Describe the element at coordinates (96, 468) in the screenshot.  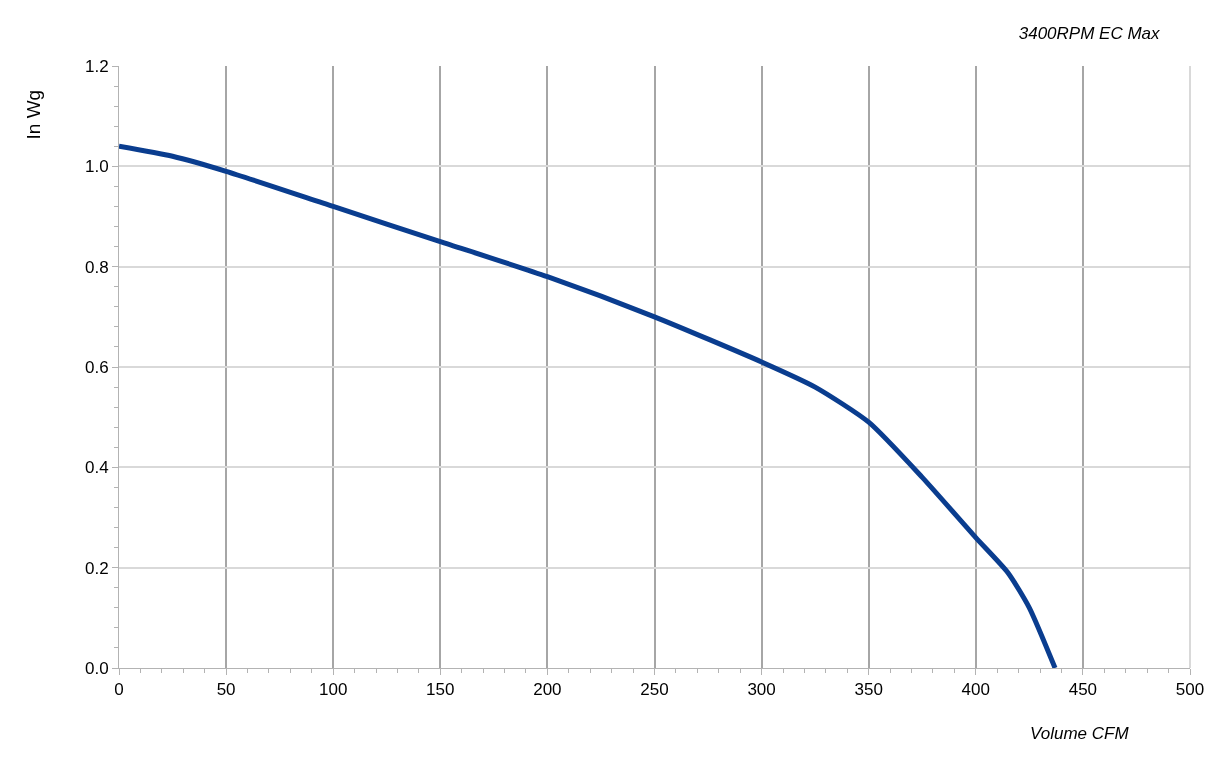
I see `y-tick-label: 0.4` at that location.